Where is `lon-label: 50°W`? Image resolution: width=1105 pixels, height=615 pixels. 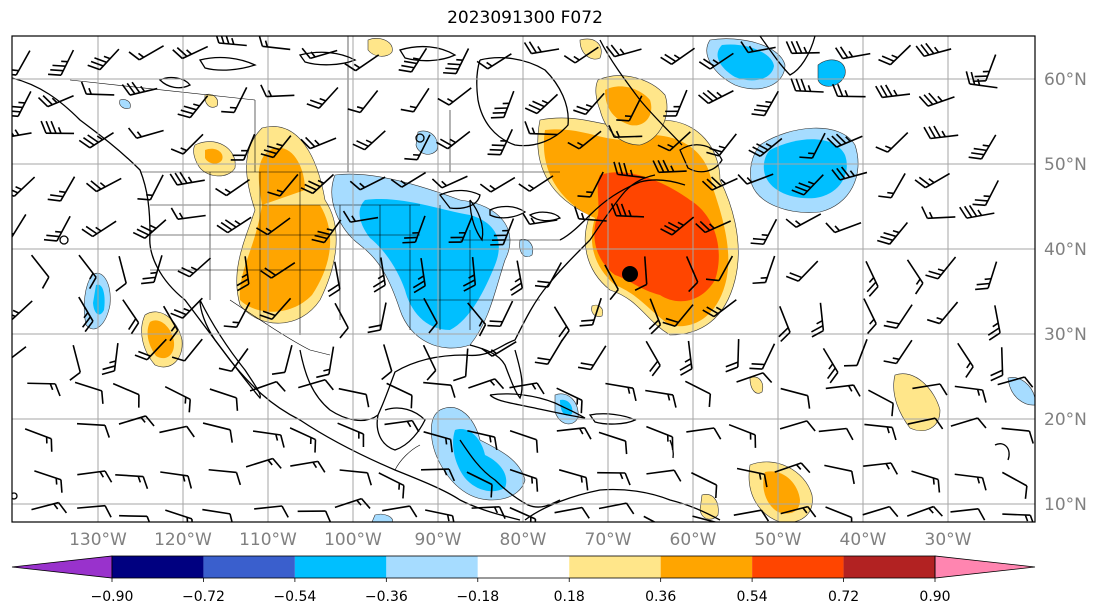 lon-label: 50°W is located at coordinates (778, 540).